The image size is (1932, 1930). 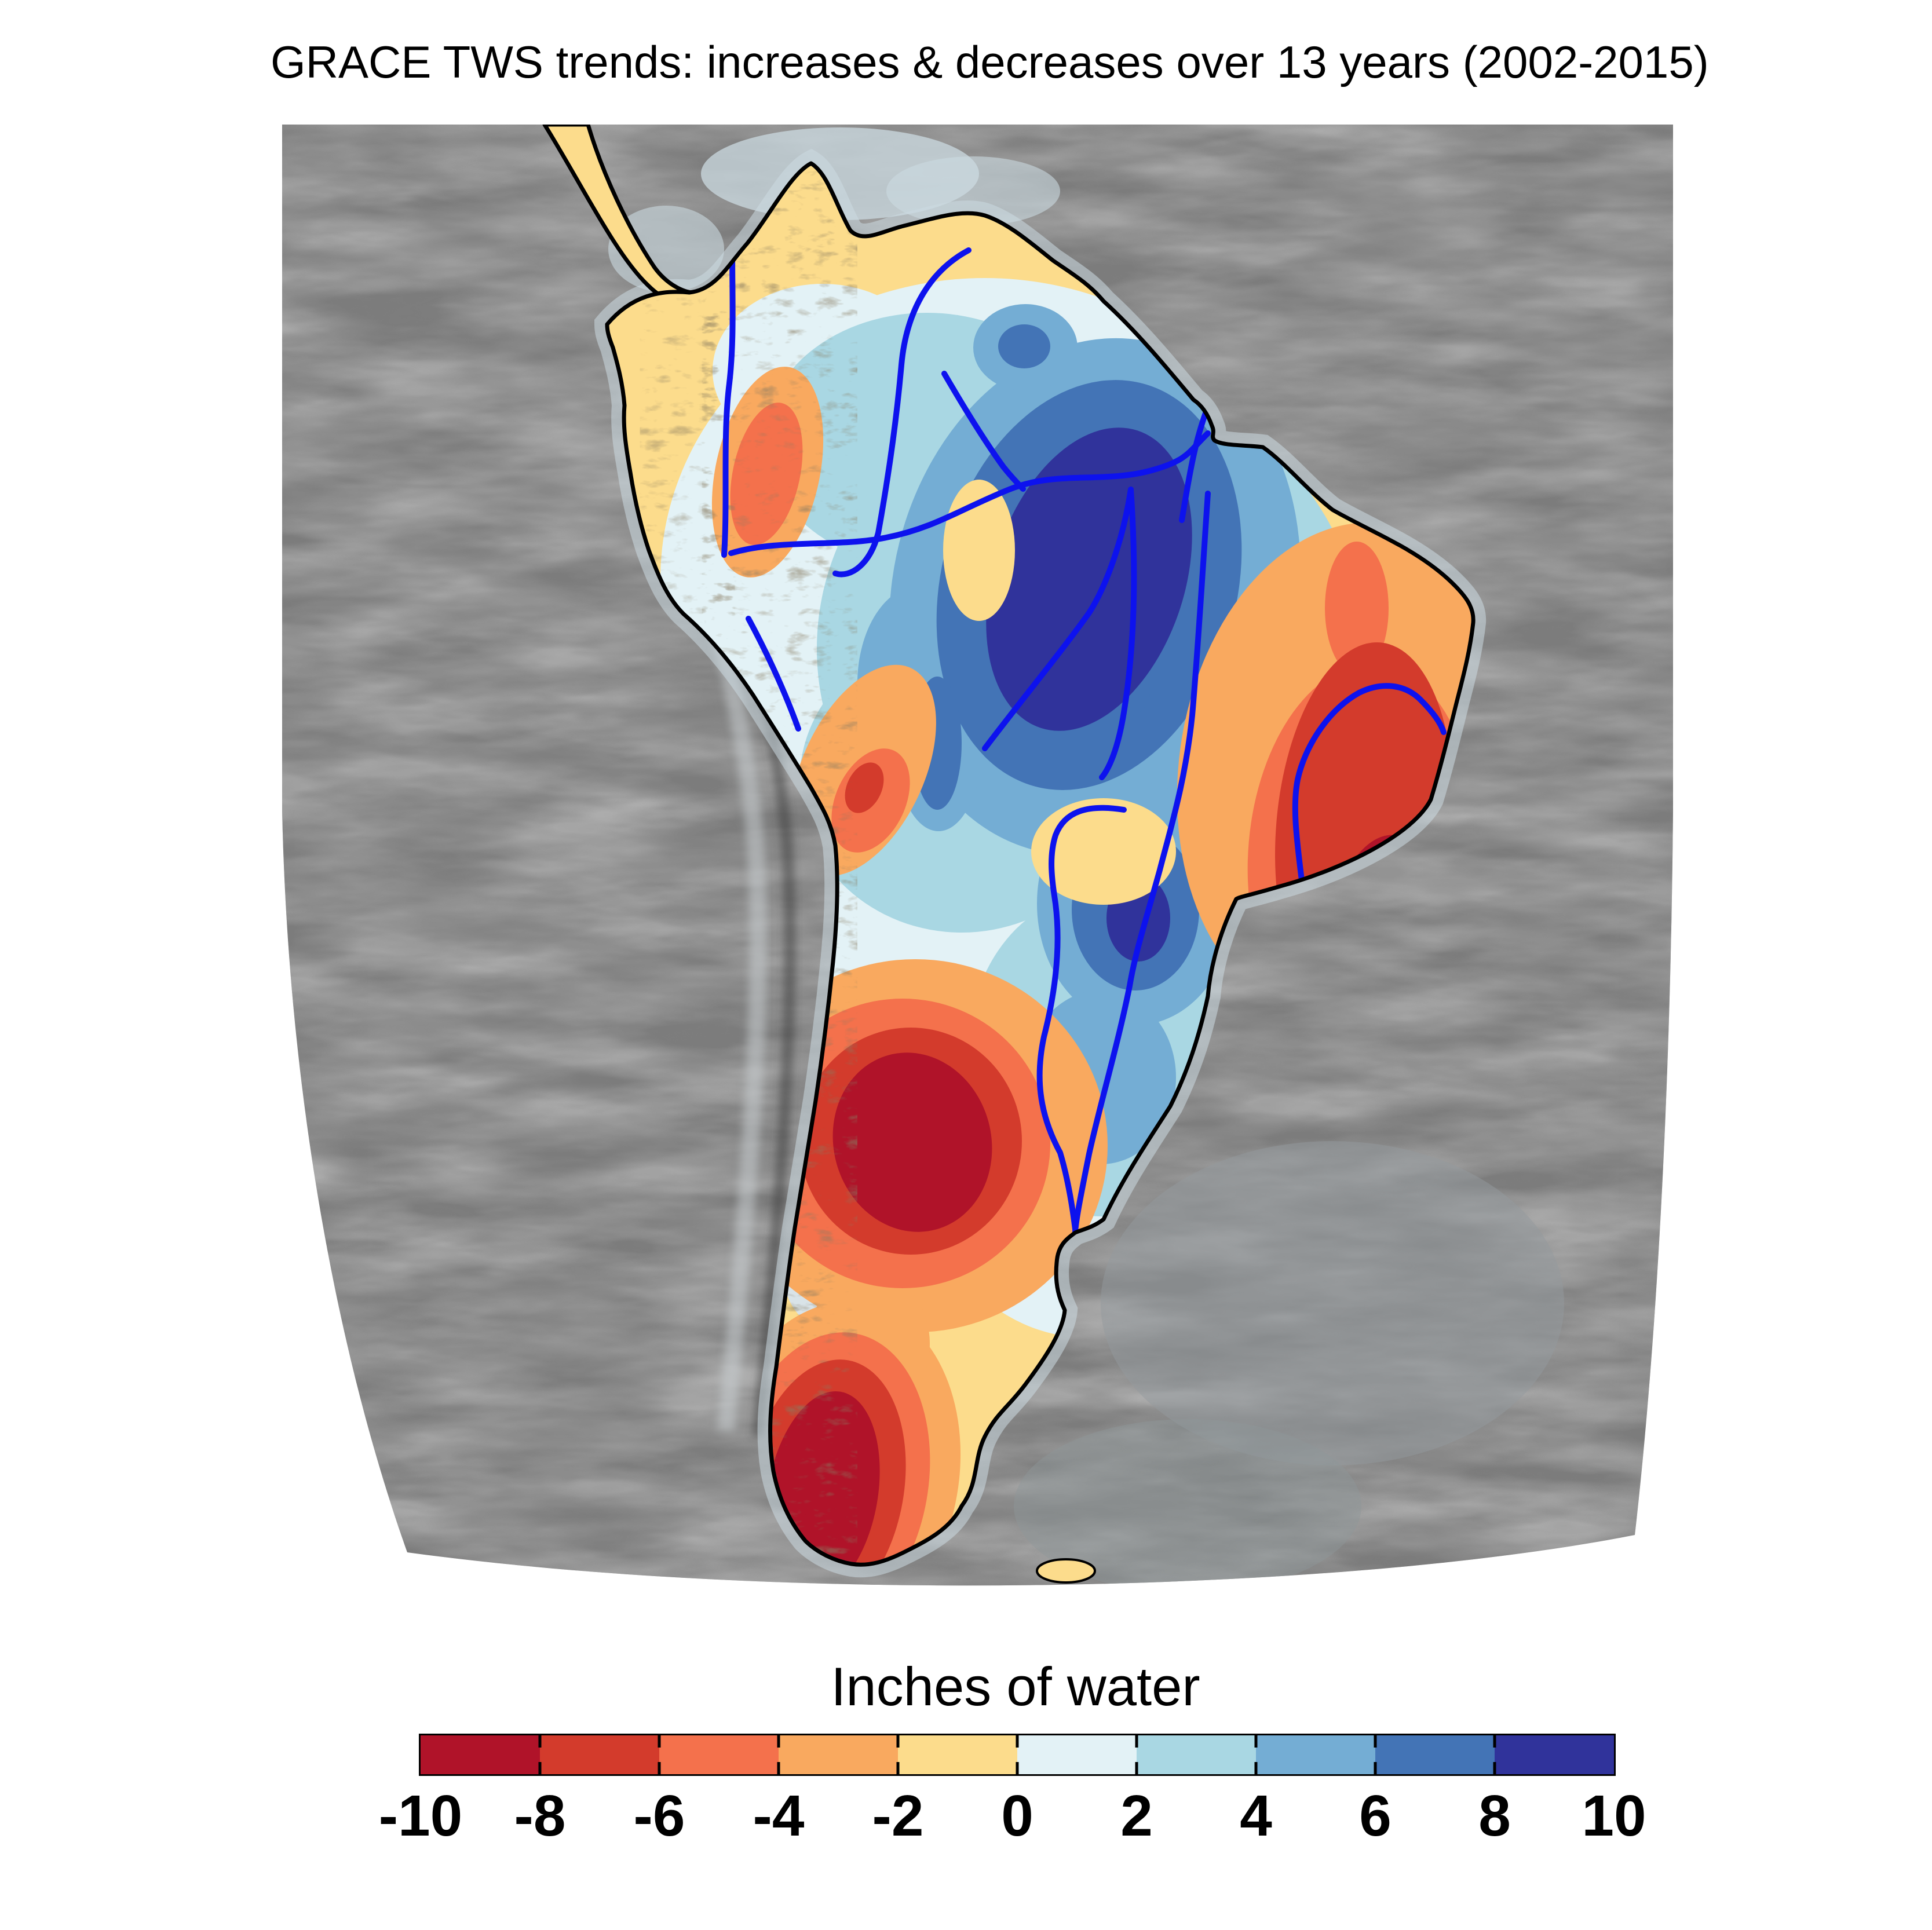 I want to click on river-orinoco, so click(x=902, y=412).